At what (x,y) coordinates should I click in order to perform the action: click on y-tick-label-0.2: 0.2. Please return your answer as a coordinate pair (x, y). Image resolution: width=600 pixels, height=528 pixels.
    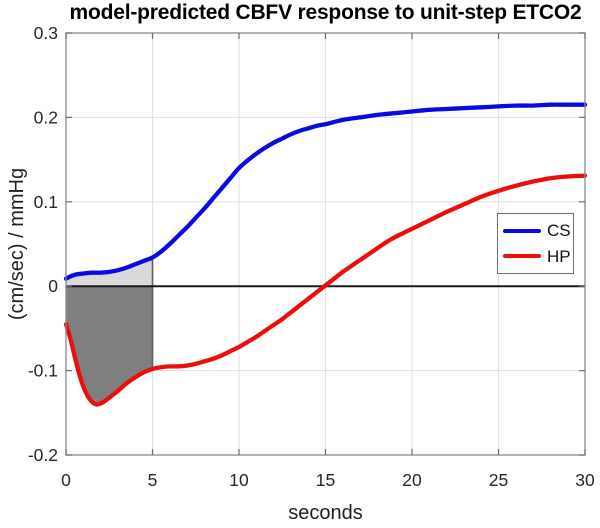
    Looking at the image, I should click on (46, 117).